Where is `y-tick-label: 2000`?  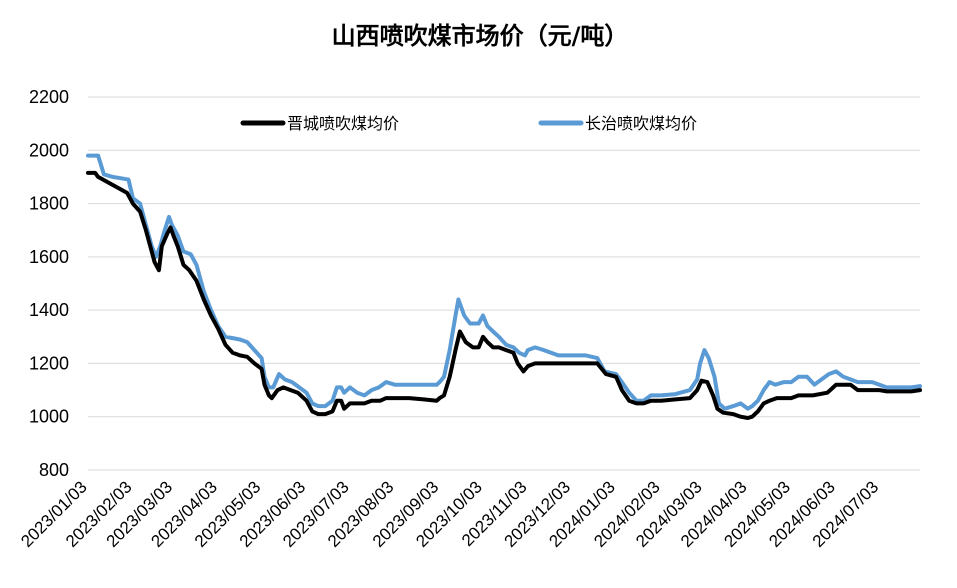 y-tick-label: 2000 is located at coordinates (49, 150).